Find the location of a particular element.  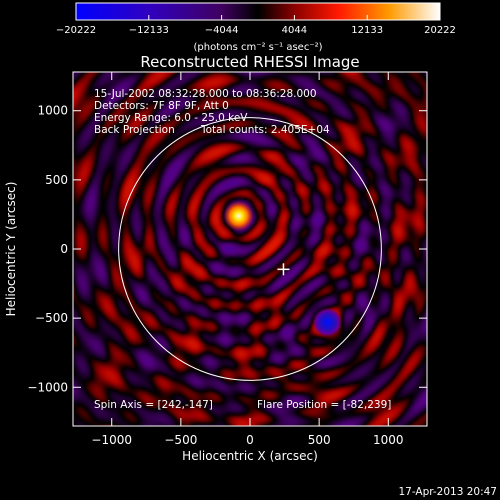

colorbar-gradient is located at coordinates (258, 11).